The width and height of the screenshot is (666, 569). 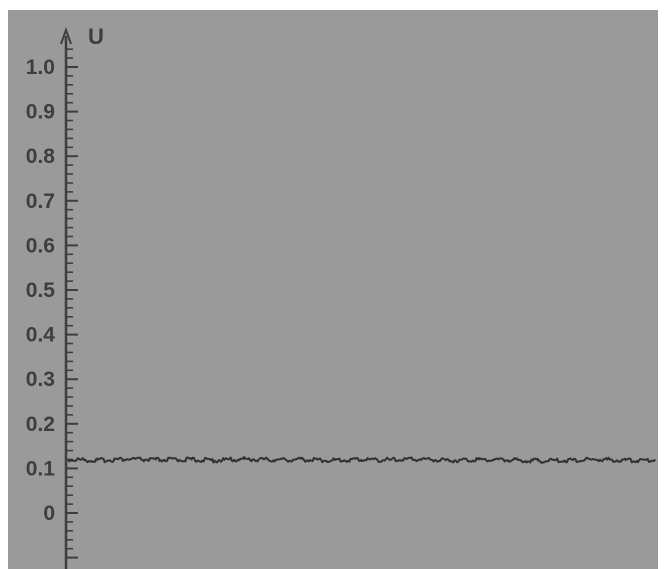 What do you see at coordinates (49, 513) in the screenshot?
I see `y-tick-label: 0` at bounding box center [49, 513].